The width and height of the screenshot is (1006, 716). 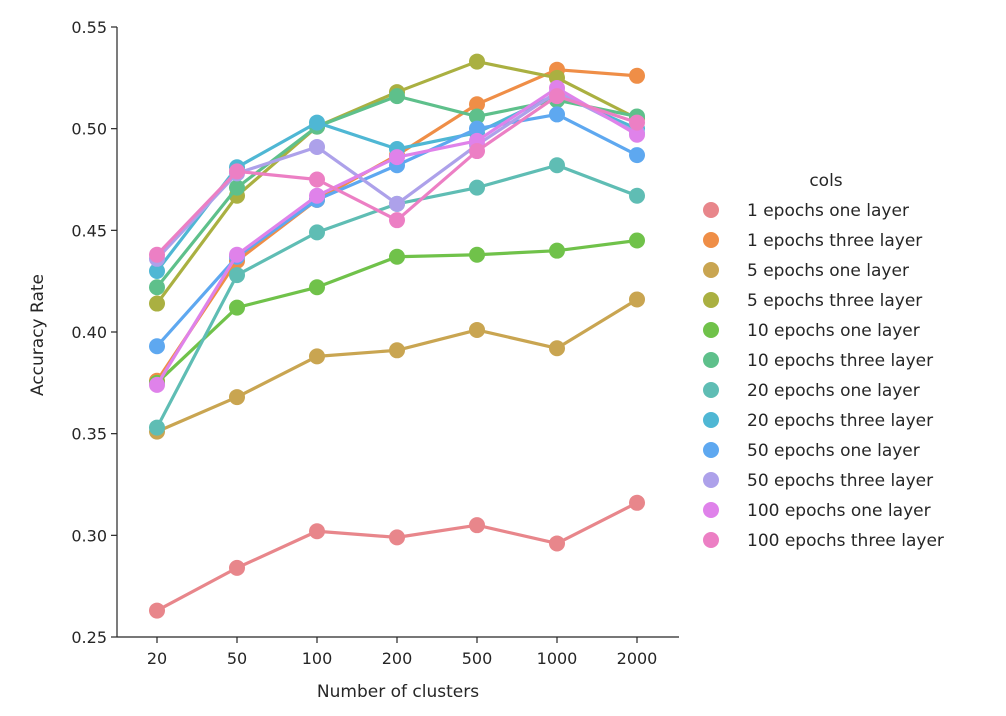 What do you see at coordinates (38, 335) in the screenshot?
I see `y-axis-title: Accuracy Rate` at bounding box center [38, 335].